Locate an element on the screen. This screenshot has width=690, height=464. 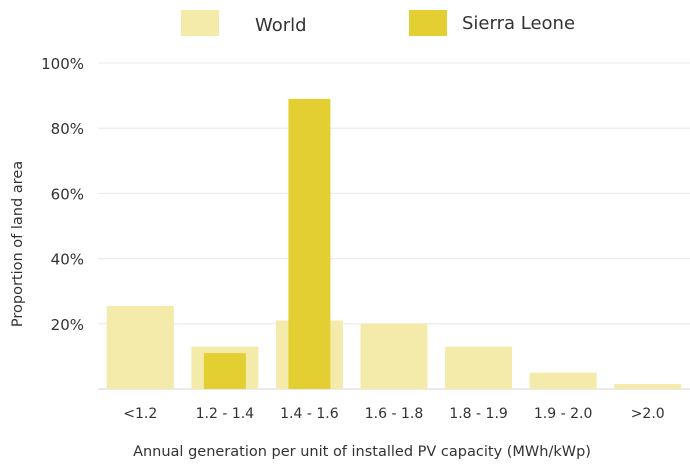
legend-label-sierra-leone: Sierra Leone is located at coordinates (518, 23).